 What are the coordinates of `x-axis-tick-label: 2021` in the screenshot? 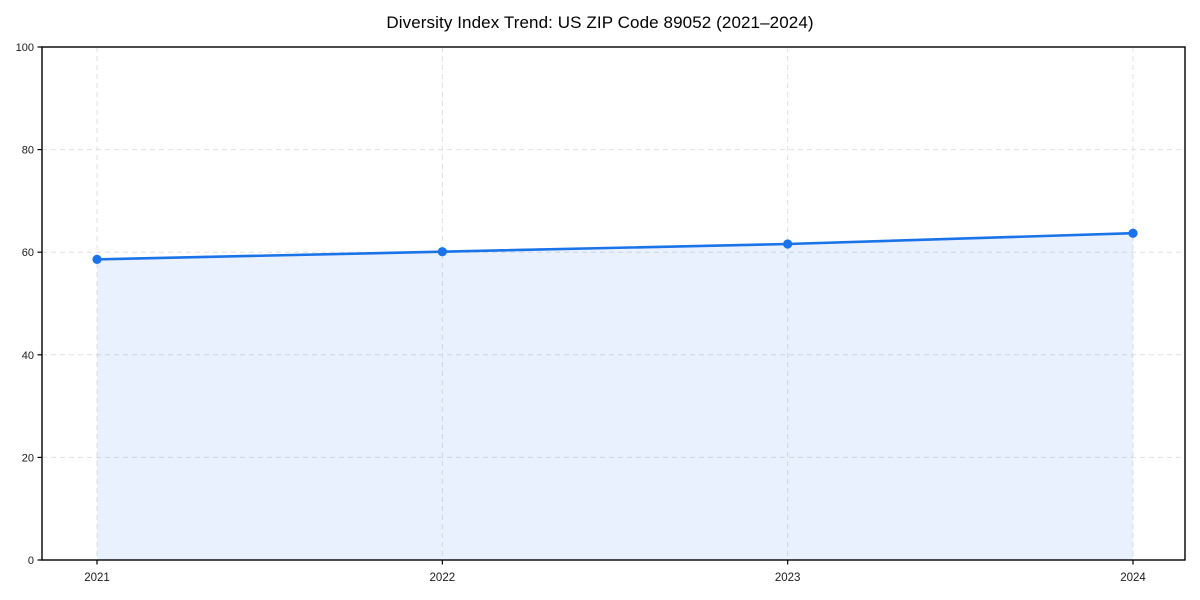 It's located at (97, 578).